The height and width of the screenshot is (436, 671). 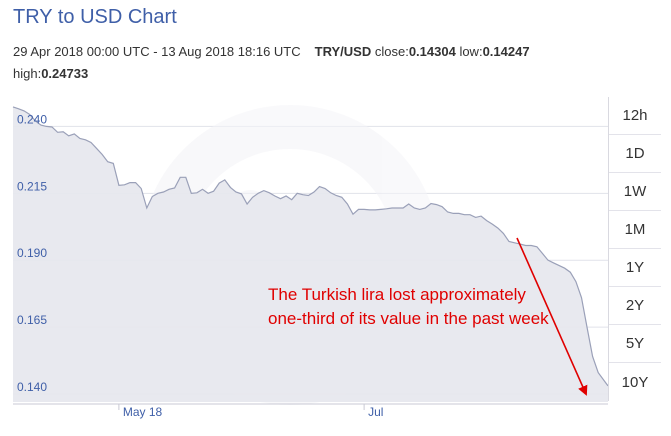 I want to click on high-label: high:, so click(x=27, y=73).